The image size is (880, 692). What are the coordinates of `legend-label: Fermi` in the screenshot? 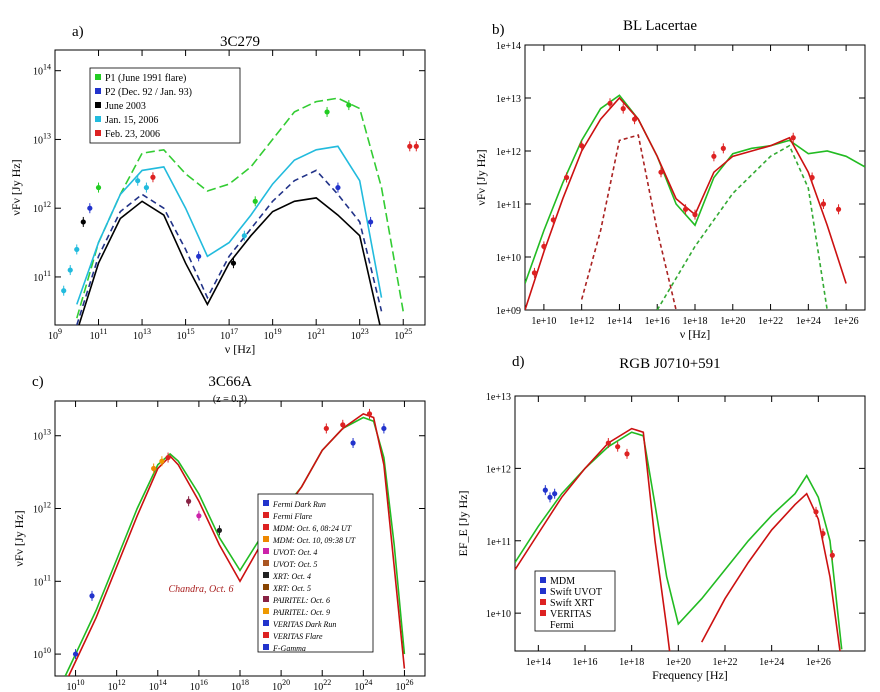 It's located at (562, 625).